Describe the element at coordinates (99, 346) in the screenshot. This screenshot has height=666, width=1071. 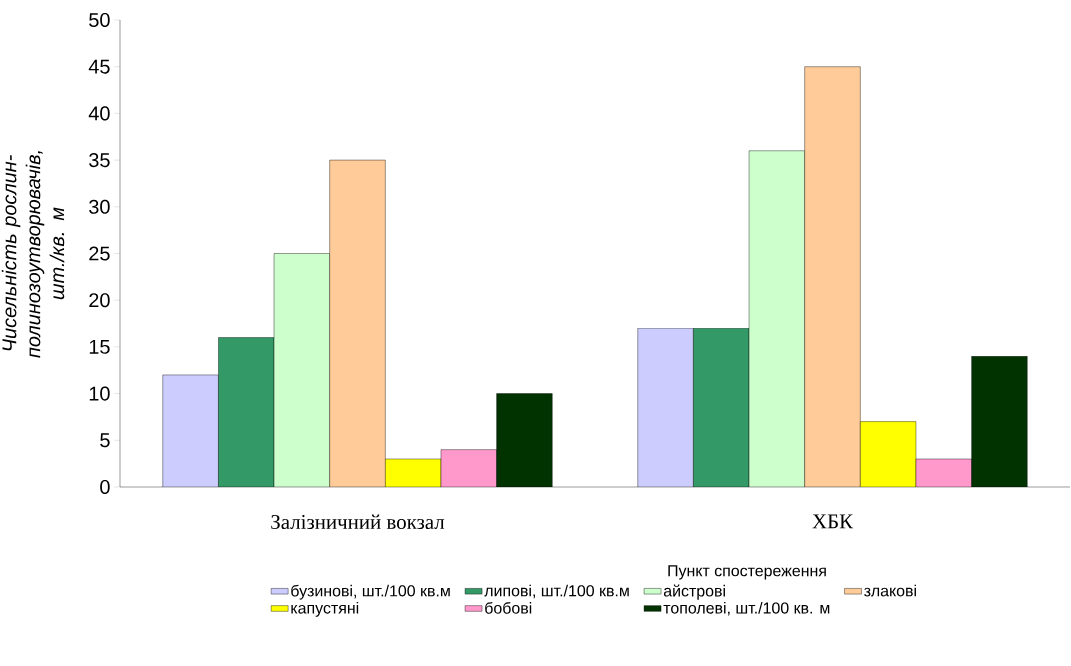
I see `y-tick-label: 15` at that location.